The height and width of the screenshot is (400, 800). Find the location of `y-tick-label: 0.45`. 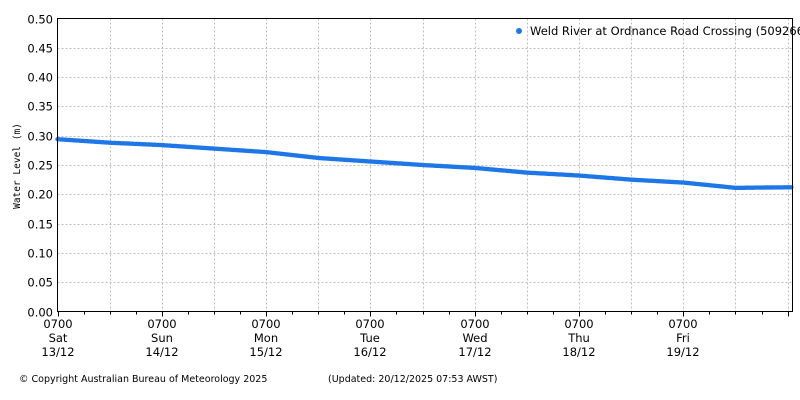

y-tick-label: 0.45 is located at coordinates (40, 49).